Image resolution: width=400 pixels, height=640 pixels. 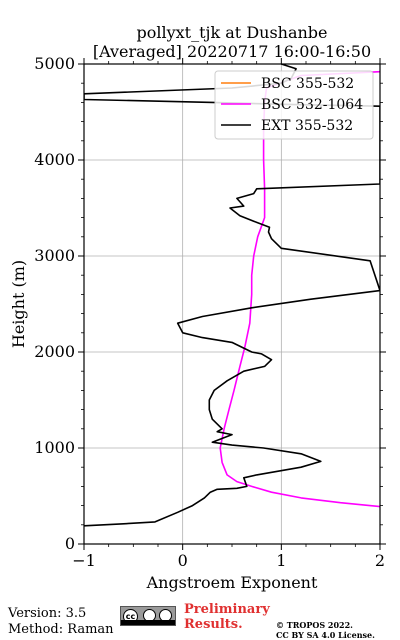 What do you see at coordinates (148, 616) in the screenshot?
I see `cc-by-sa-icon: cc` at bounding box center [148, 616].